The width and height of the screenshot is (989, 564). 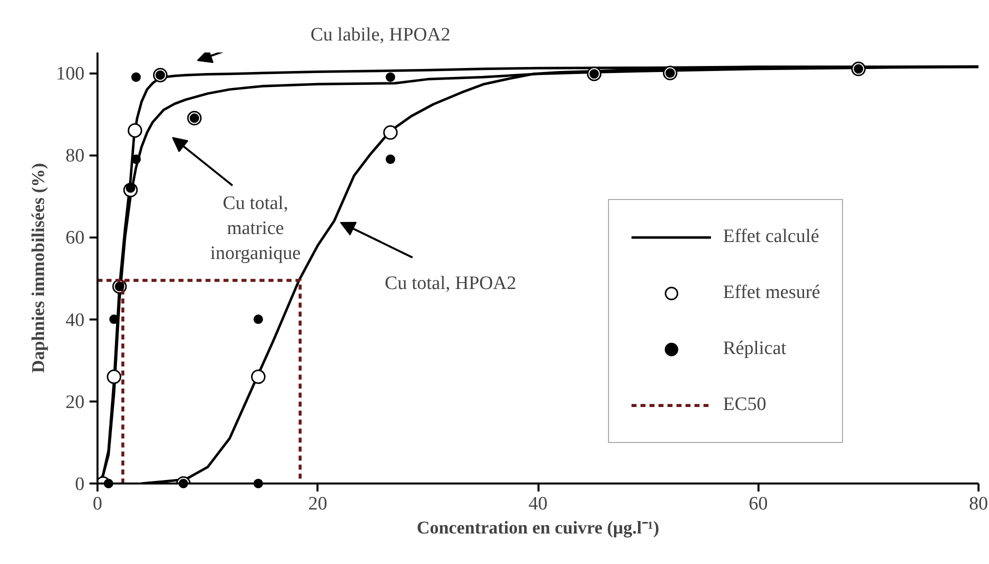 What do you see at coordinates (758, 504) in the screenshot?
I see `x-tick-label: 60` at bounding box center [758, 504].